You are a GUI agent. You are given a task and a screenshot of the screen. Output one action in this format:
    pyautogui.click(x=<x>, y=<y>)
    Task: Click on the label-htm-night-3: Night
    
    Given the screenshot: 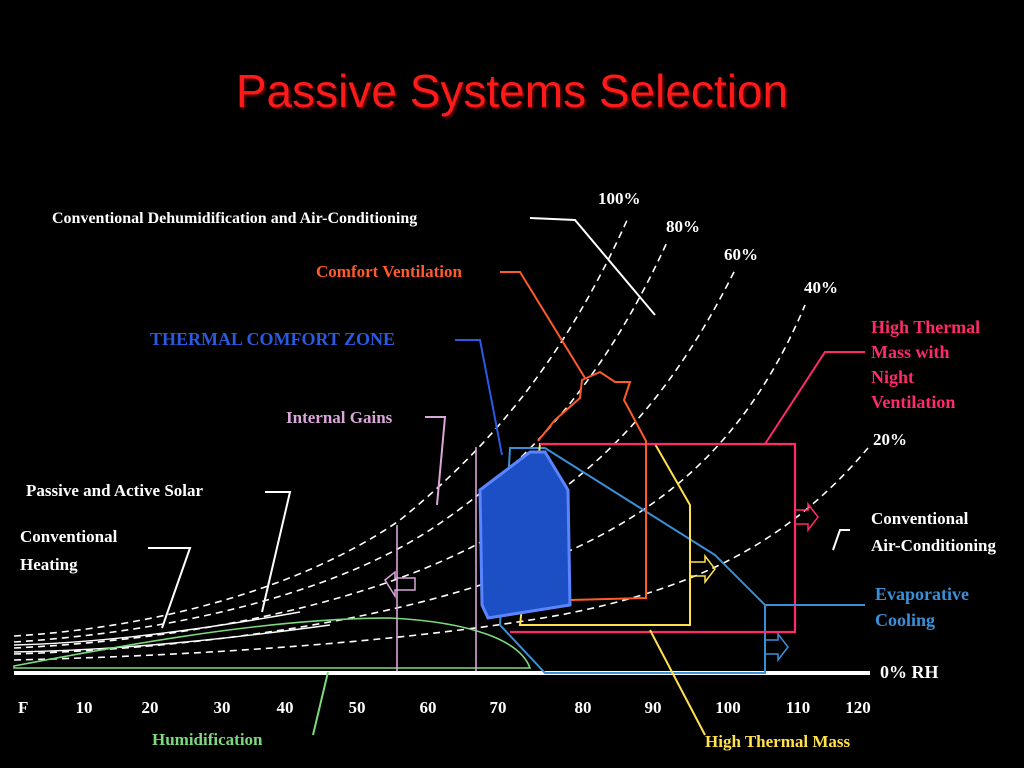 What is the action you would take?
    pyautogui.click(x=892, y=377)
    